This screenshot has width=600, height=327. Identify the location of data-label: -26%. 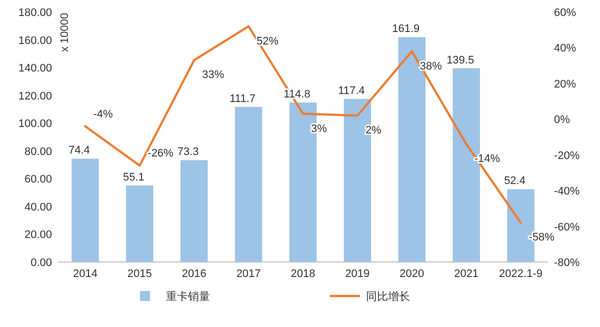
(161, 154).